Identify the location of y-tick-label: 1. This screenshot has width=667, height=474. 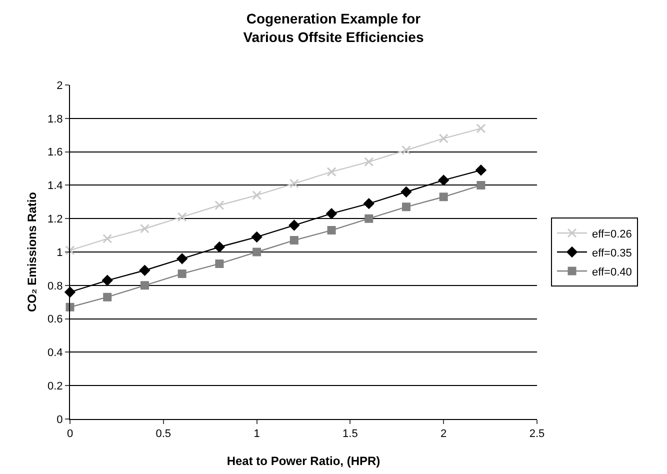
(59, 252).